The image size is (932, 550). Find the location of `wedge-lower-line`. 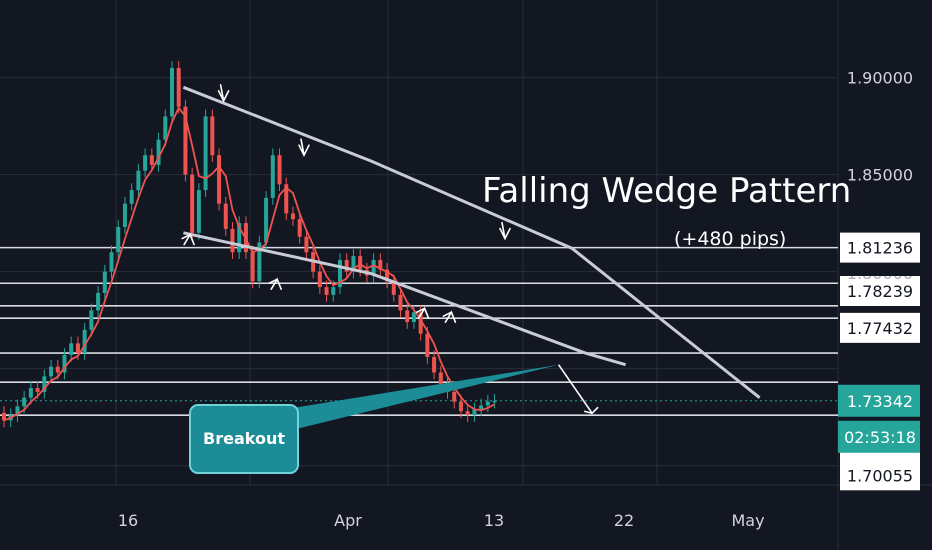

wedge-lower-line is located at coordinates (405, 299).